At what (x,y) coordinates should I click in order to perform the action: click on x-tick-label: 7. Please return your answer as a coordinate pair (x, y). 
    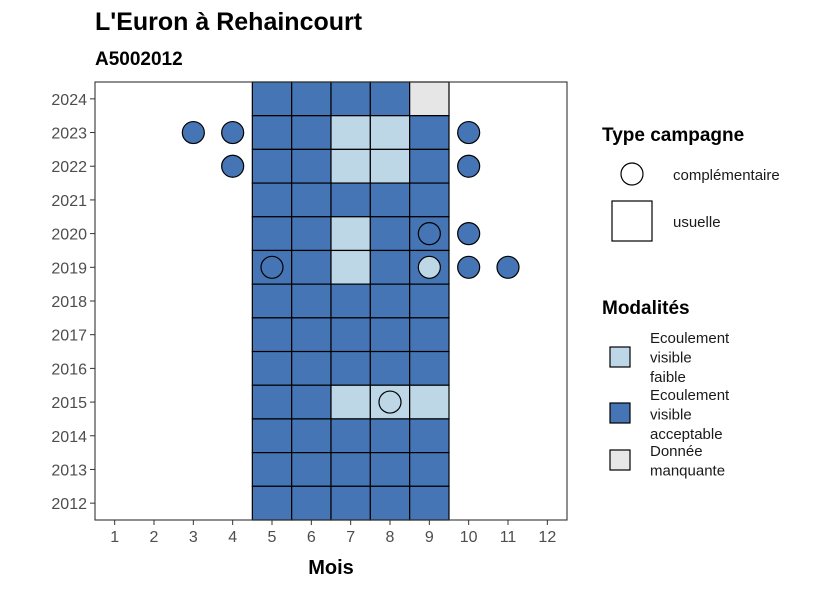
    Looking at the image, I should click on (350, 537).